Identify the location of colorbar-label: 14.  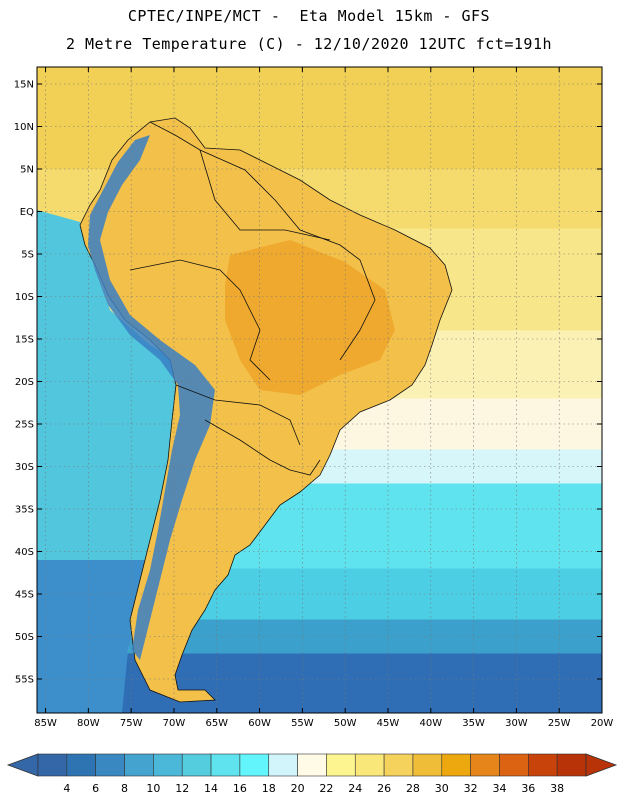
(211, 788).